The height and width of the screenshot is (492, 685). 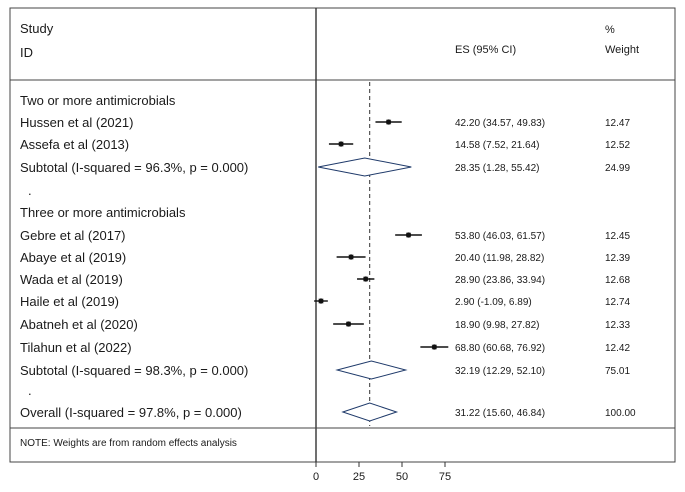 What do you see at coordinates (316, 477) in the screenshot?
I see `x-tick-label: 0` at bounding box center [316, 477].